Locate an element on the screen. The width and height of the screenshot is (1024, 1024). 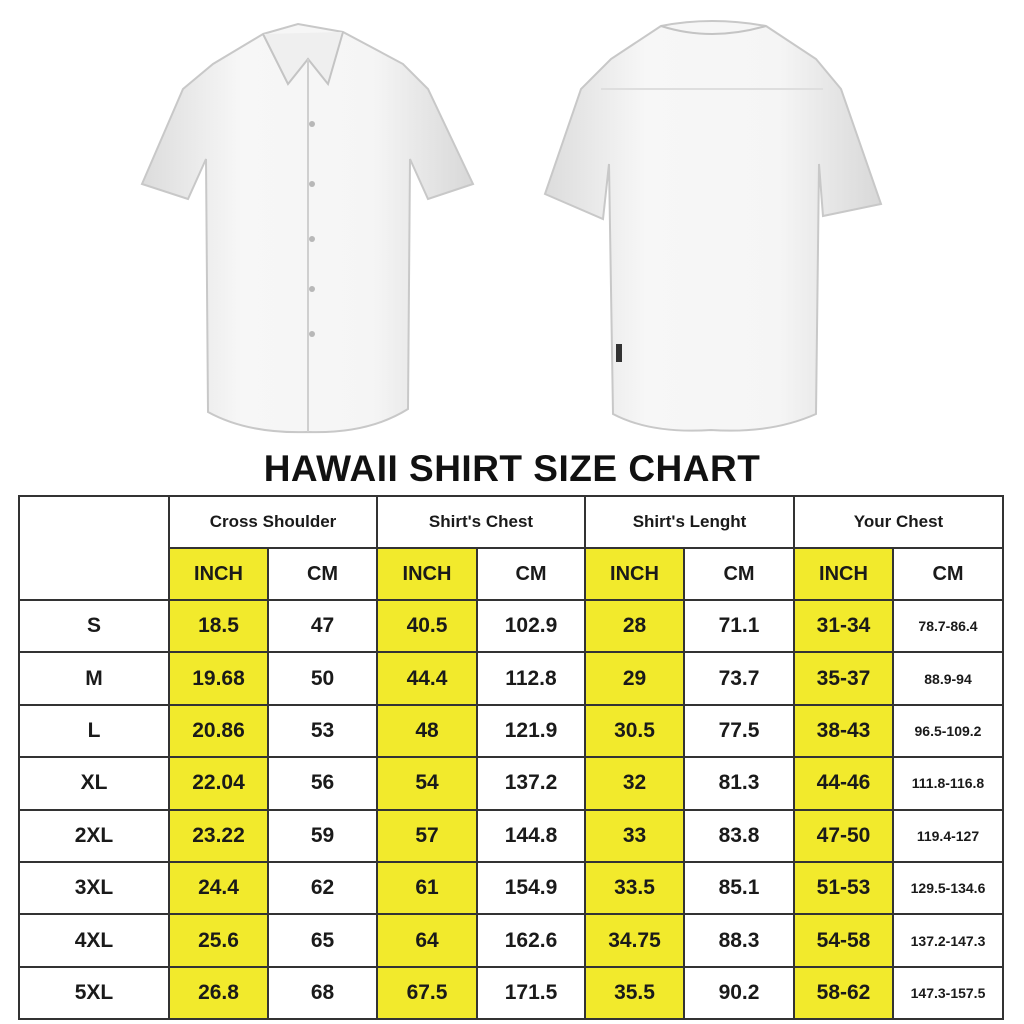
table-cell: 33 is located at coordinates (634, 835).